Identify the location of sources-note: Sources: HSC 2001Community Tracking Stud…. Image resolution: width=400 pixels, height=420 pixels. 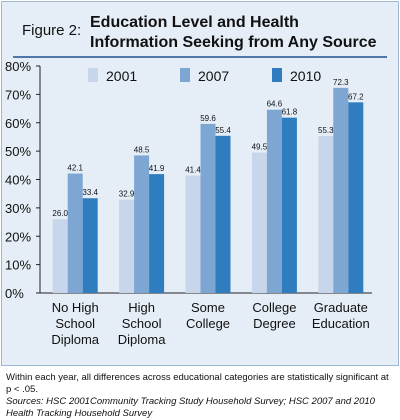
(190, 407).